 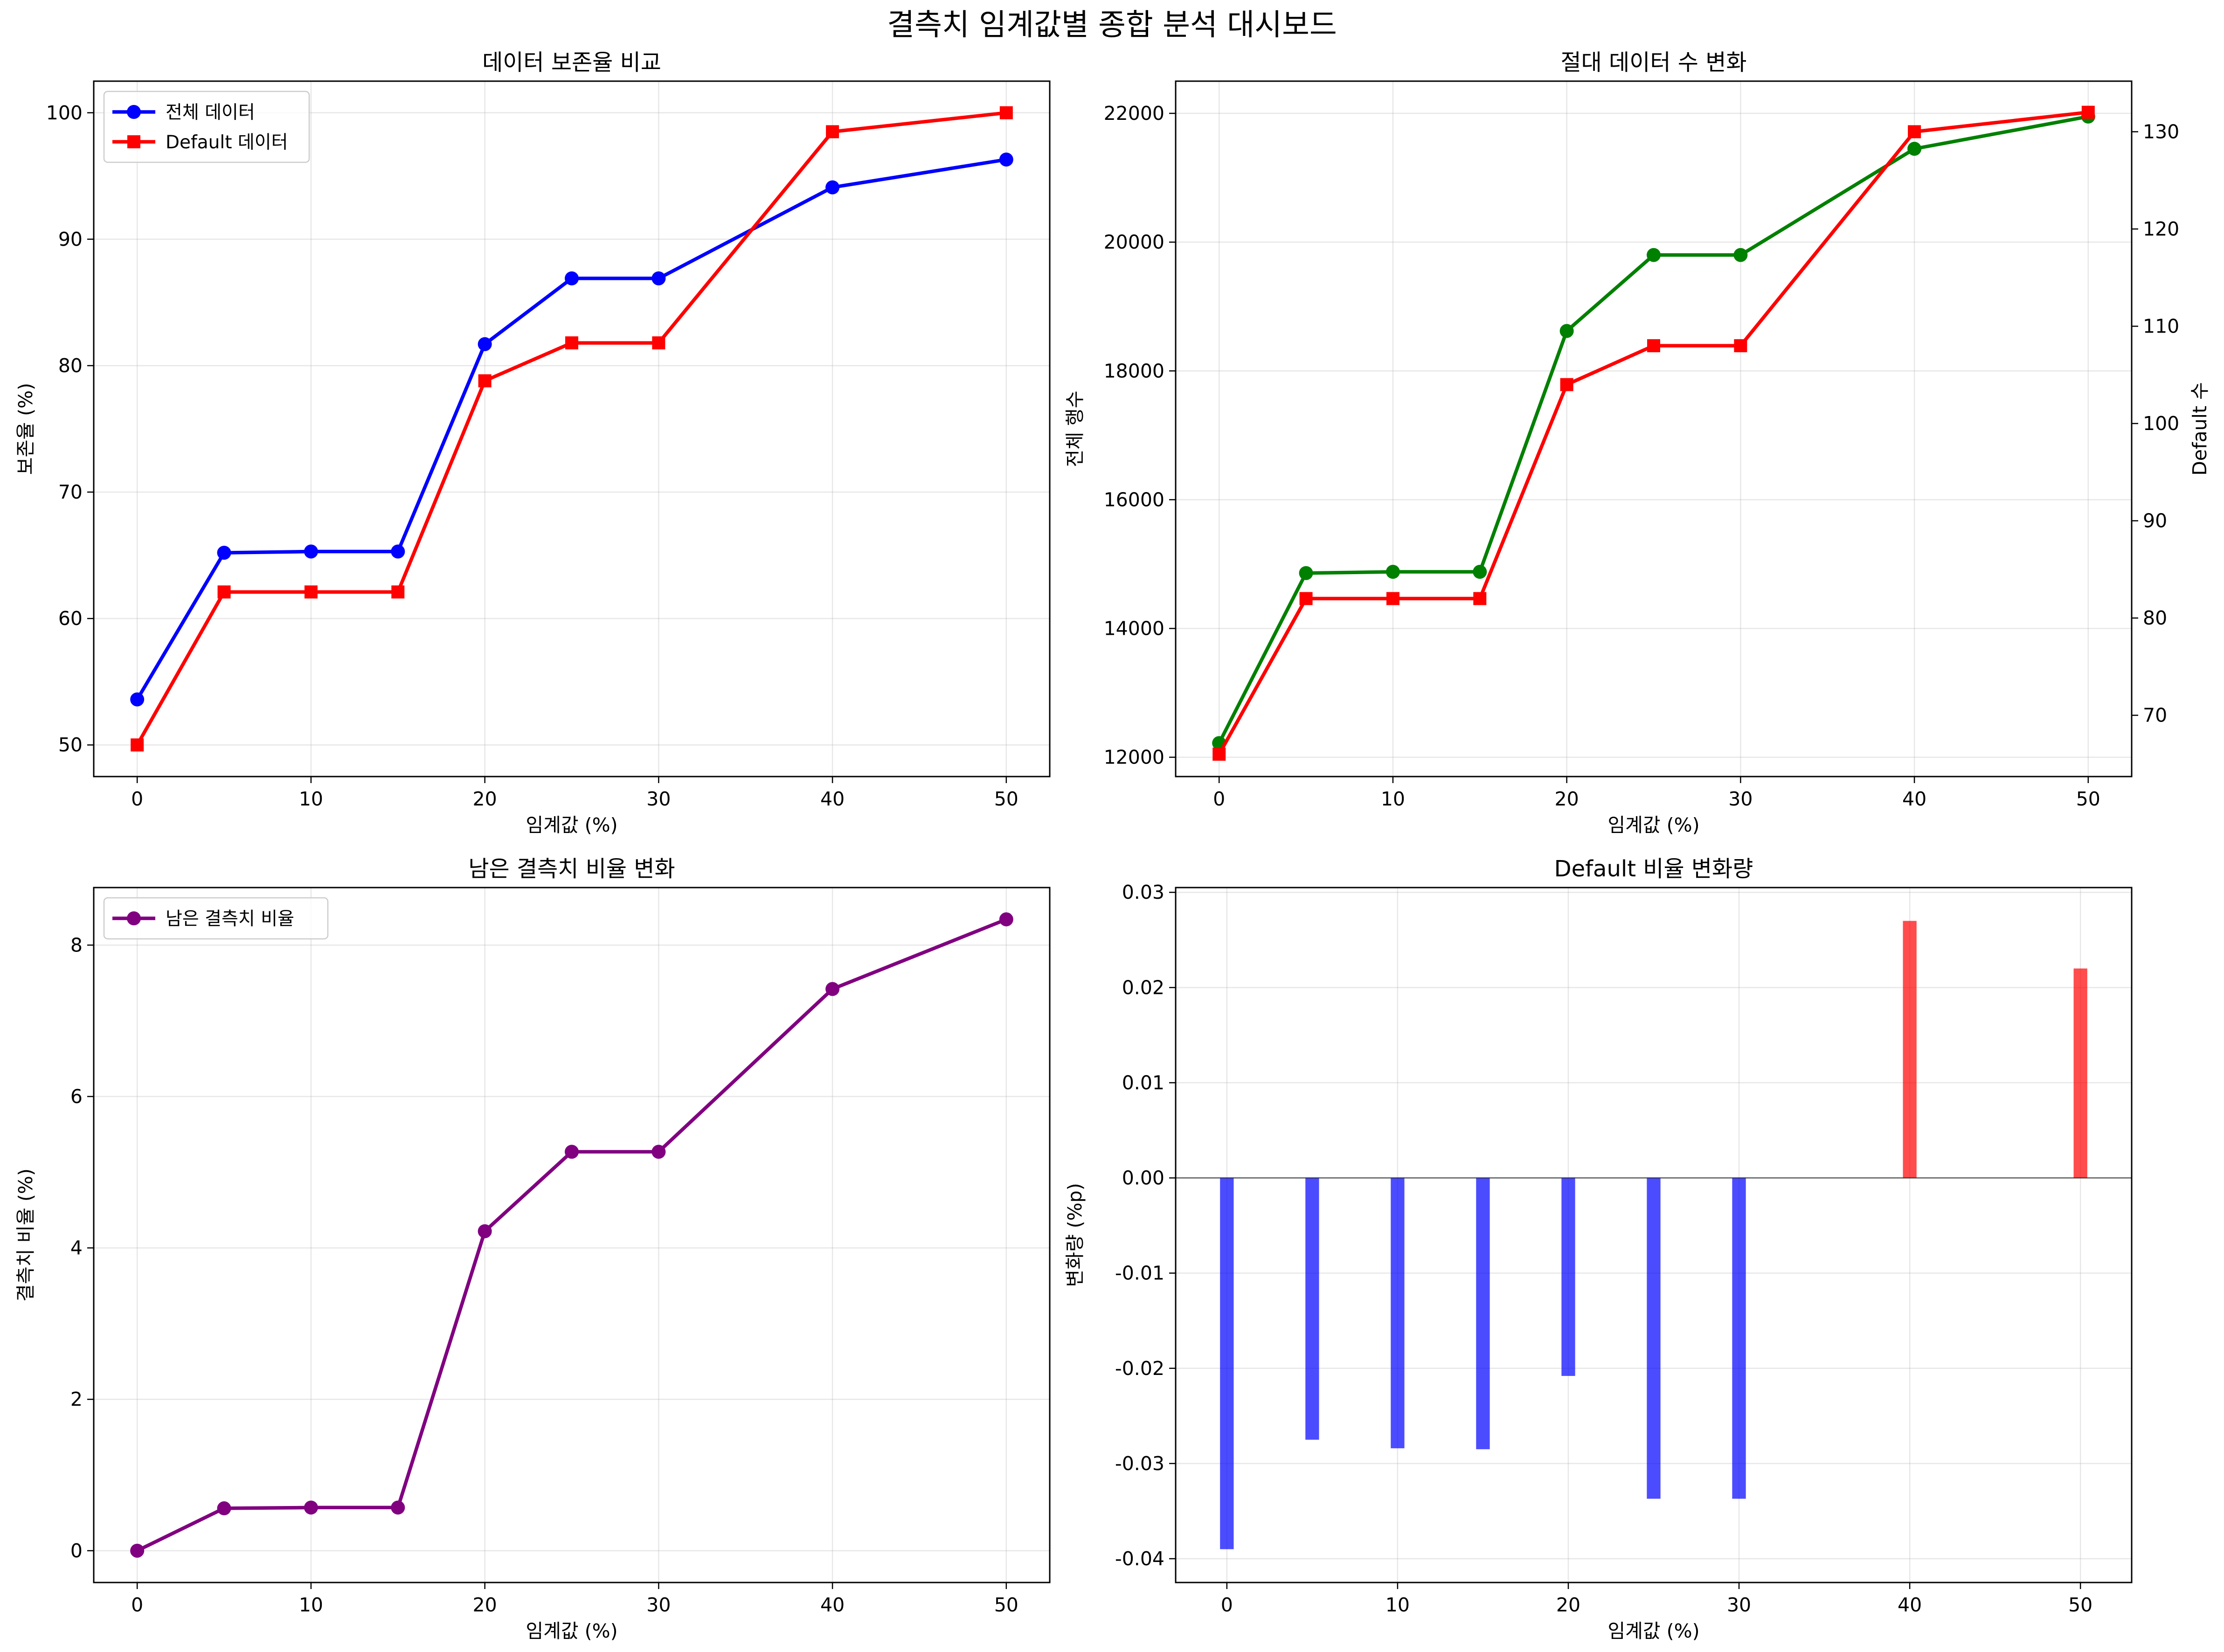 I want to click on y-tick-label: 14000, so click(x=1134, y=628).